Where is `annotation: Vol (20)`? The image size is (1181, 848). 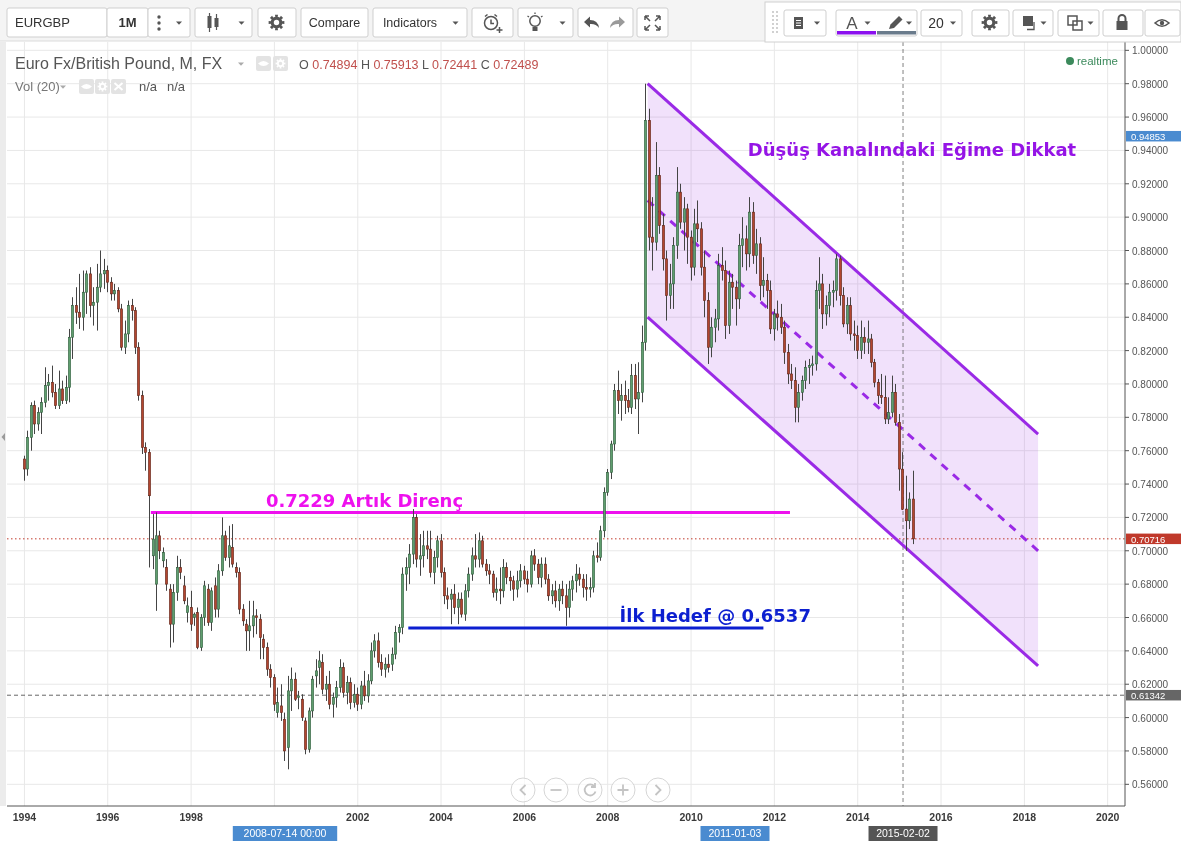
annotation: Vol (20) is located at coordinates (37, 86).